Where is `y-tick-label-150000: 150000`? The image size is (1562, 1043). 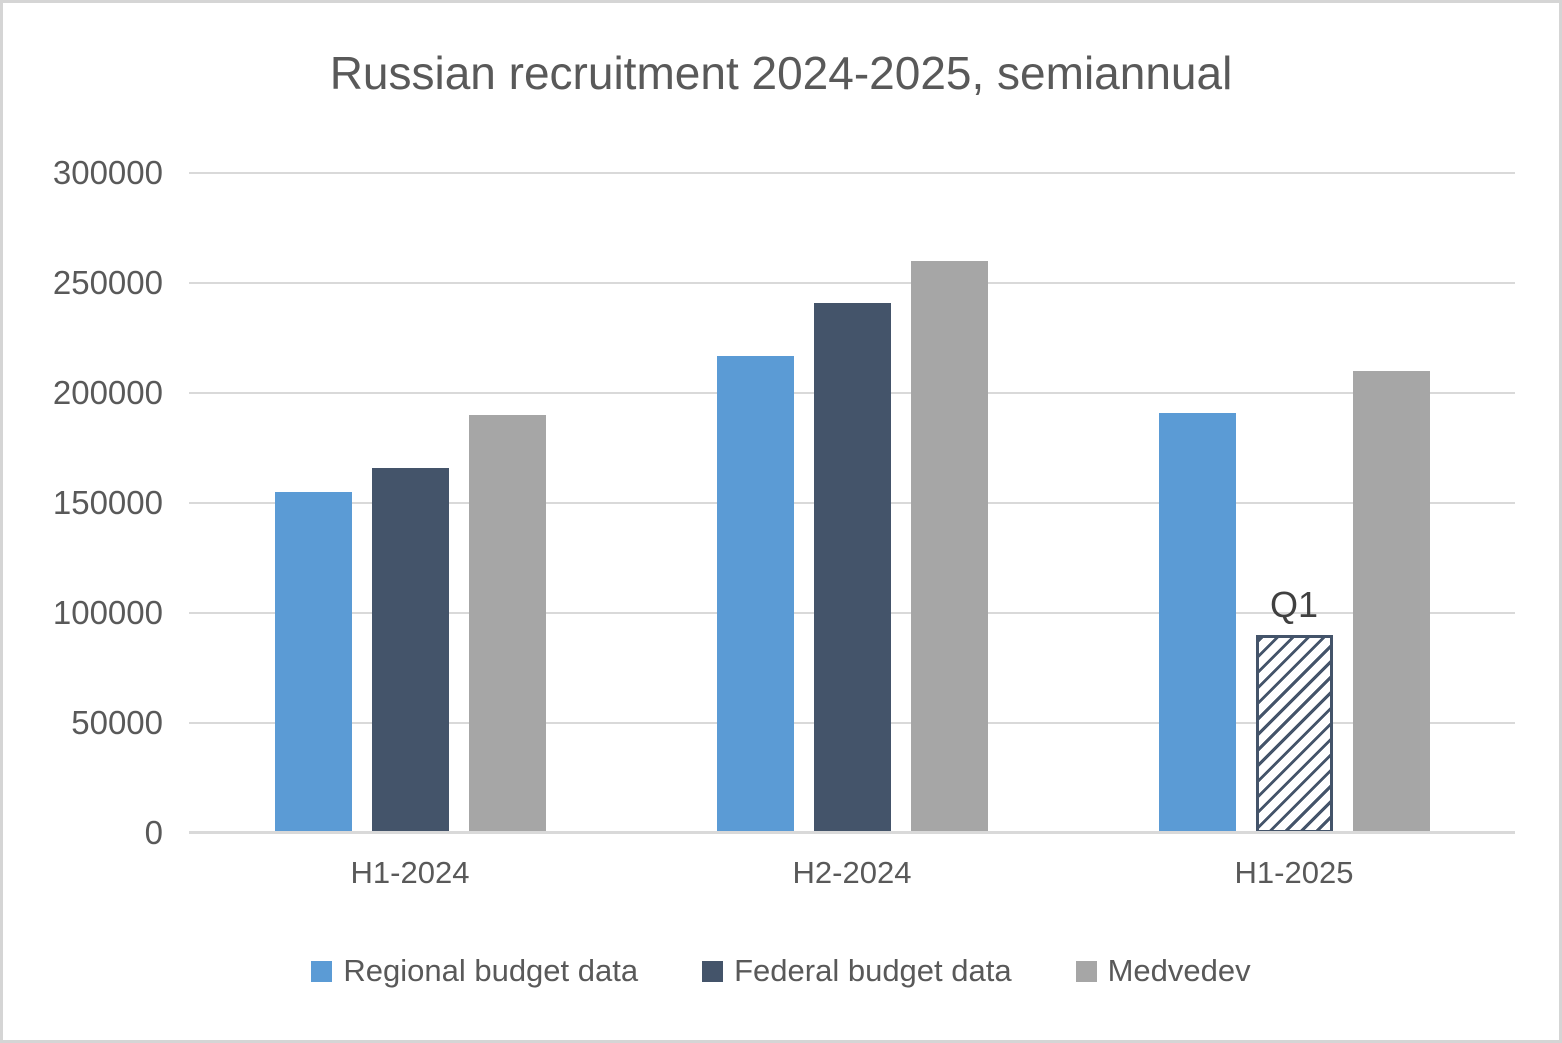 y-tick-label-150000: 150000 is located at coordinates (107, 502).